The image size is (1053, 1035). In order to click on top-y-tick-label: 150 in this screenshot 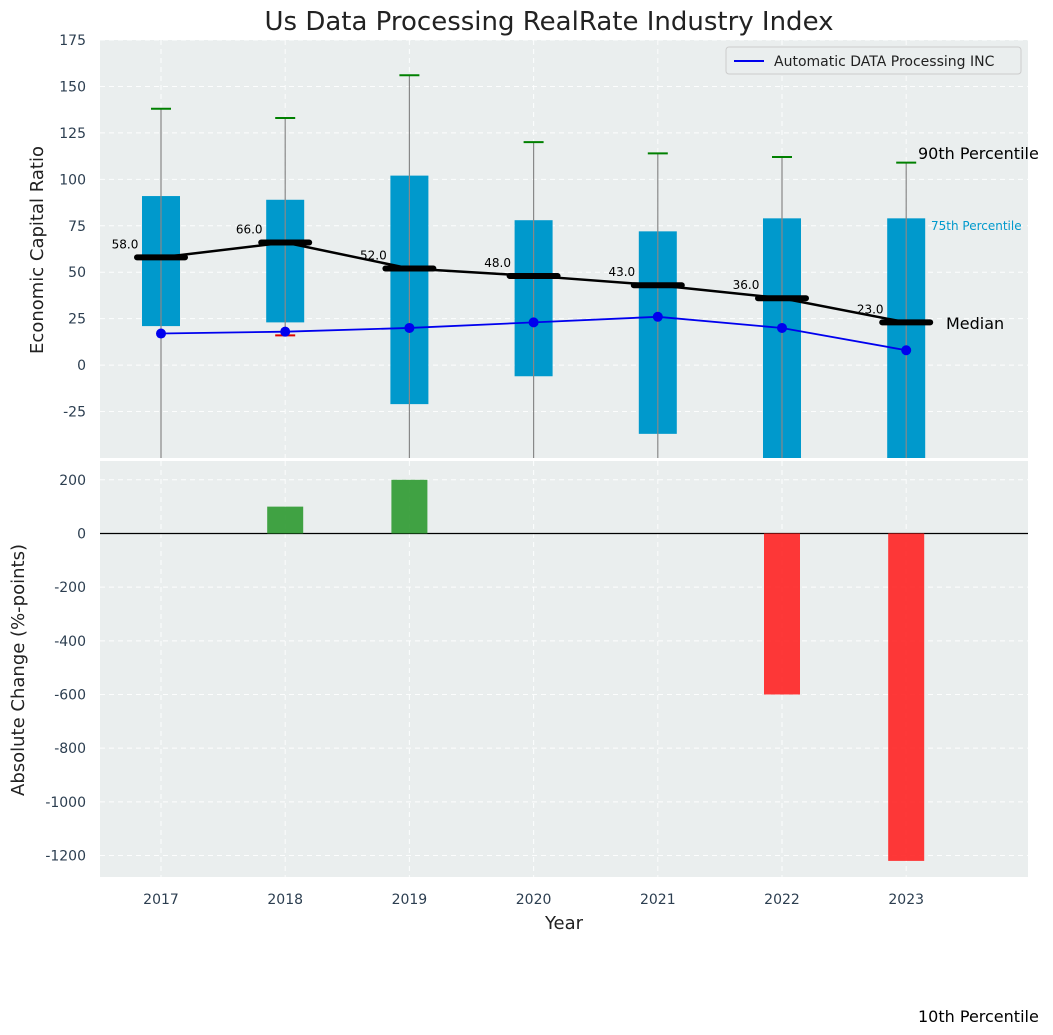, I will do `click(72, 87)`.